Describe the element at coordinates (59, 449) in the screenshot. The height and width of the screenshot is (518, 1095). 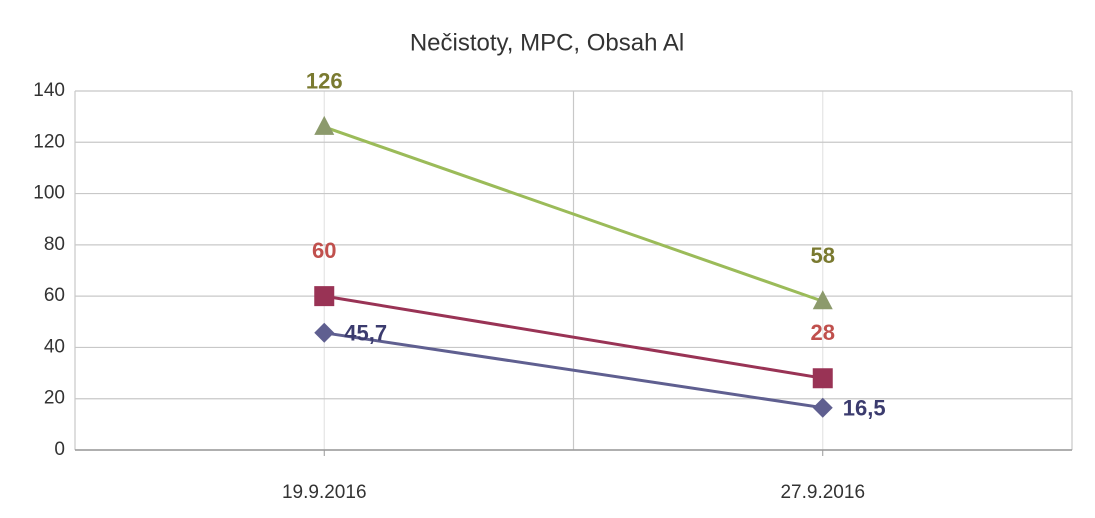
I see `y-tick-label: 0` at that location.